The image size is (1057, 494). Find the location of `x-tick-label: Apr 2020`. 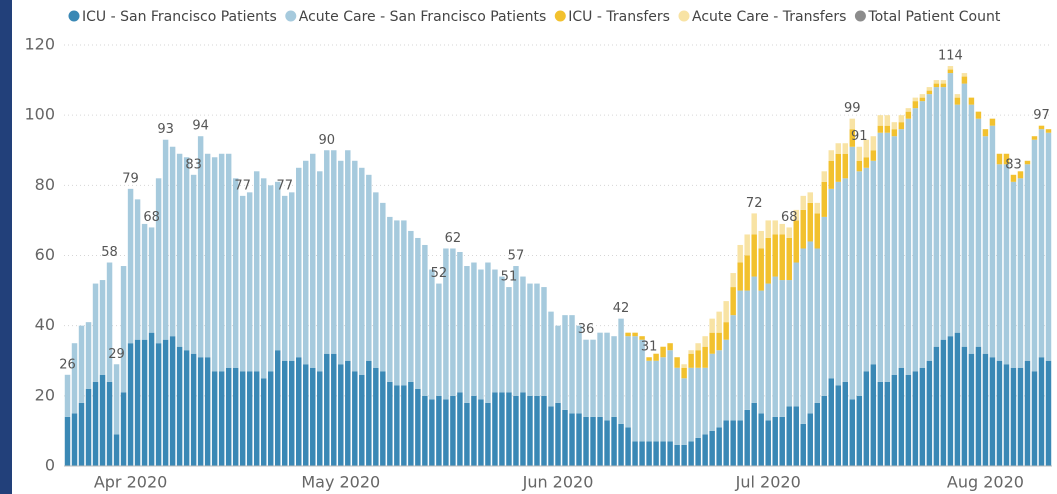

x-tick-label: Apr 2020 is located at coordinates (130, 482).